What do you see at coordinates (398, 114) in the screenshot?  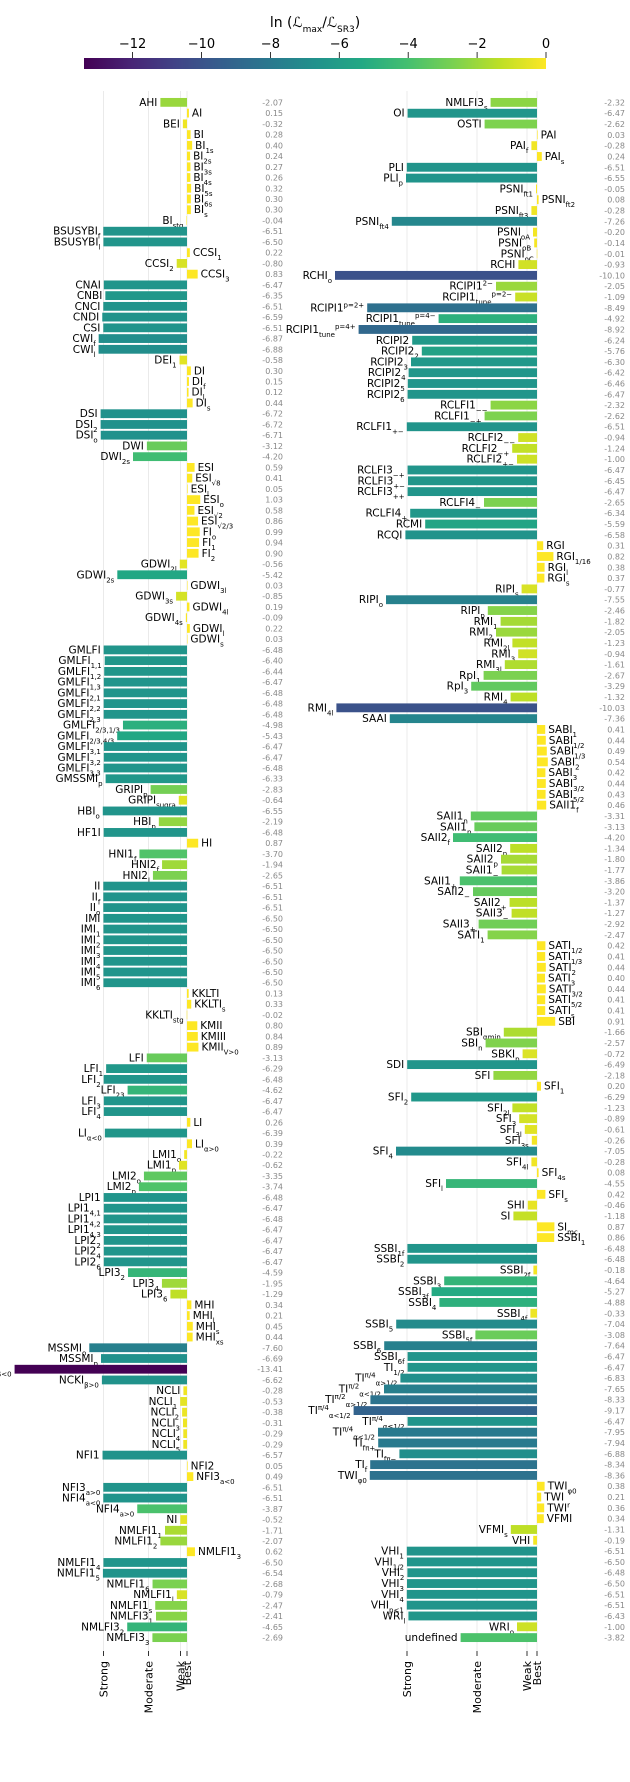 I see `category-label: OI` at bounding box center [398, 114].